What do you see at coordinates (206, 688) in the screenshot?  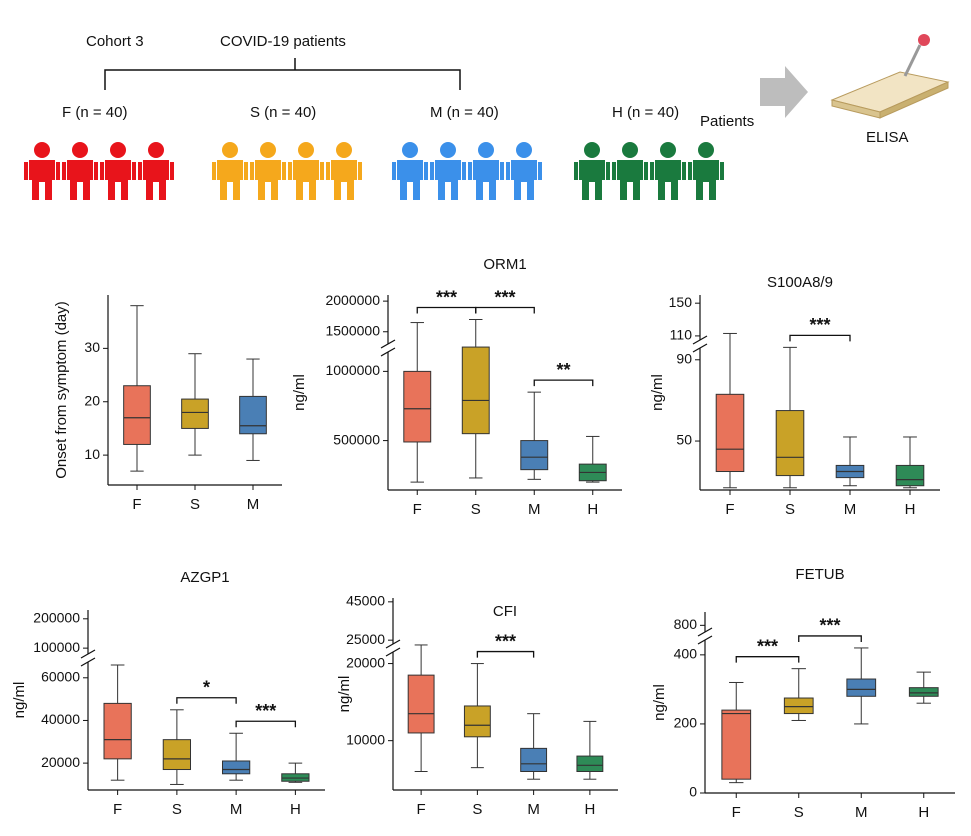 I see `significance-label: *` at bounding box center [206, 688].